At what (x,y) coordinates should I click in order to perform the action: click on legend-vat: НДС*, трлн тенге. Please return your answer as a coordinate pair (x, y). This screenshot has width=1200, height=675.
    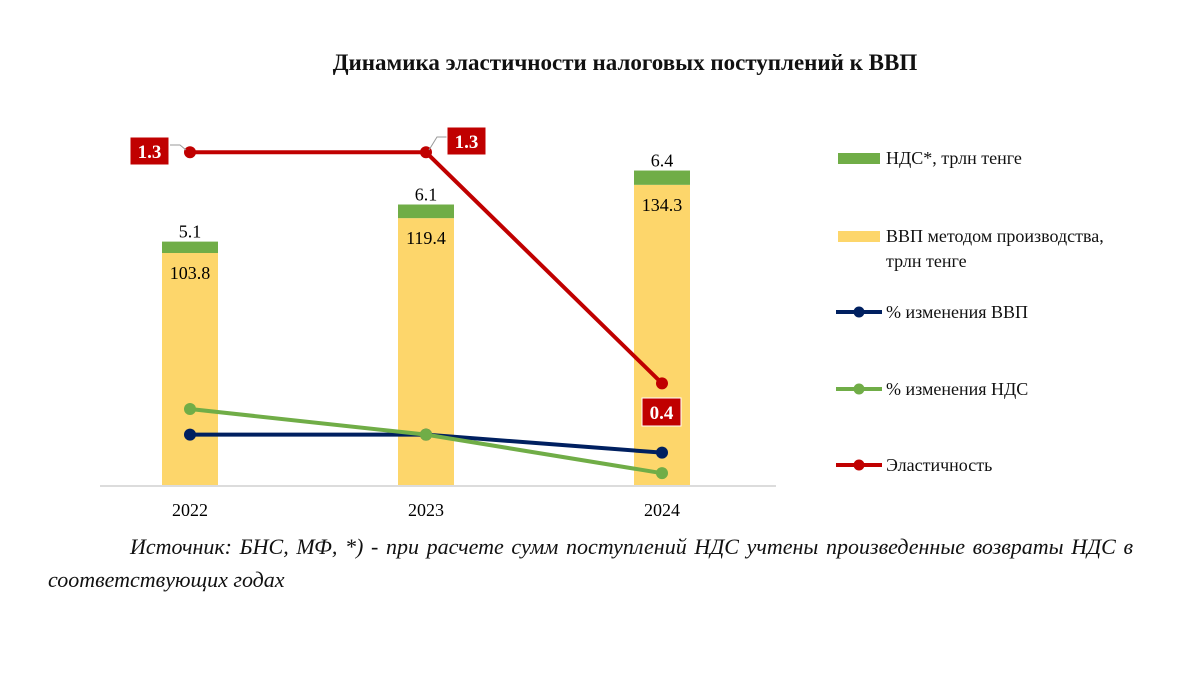
    Looking at the image, I should click on (954, 158).